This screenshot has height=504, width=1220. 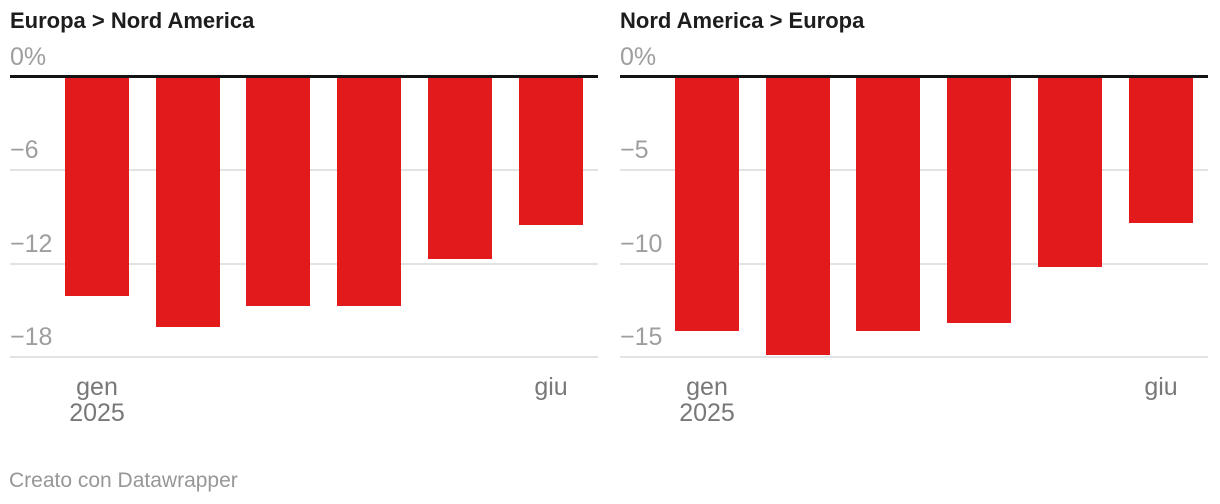 I want to click on y-tick-label: −18, so click(x=31, y=337).